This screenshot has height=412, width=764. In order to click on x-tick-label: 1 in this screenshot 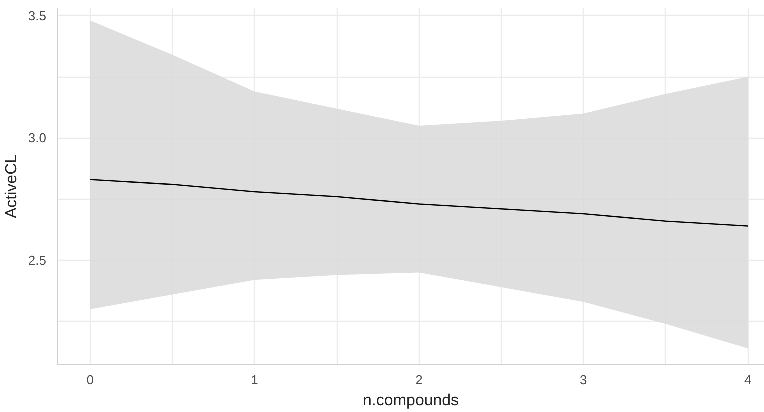, I will do `click(254, 380)`.